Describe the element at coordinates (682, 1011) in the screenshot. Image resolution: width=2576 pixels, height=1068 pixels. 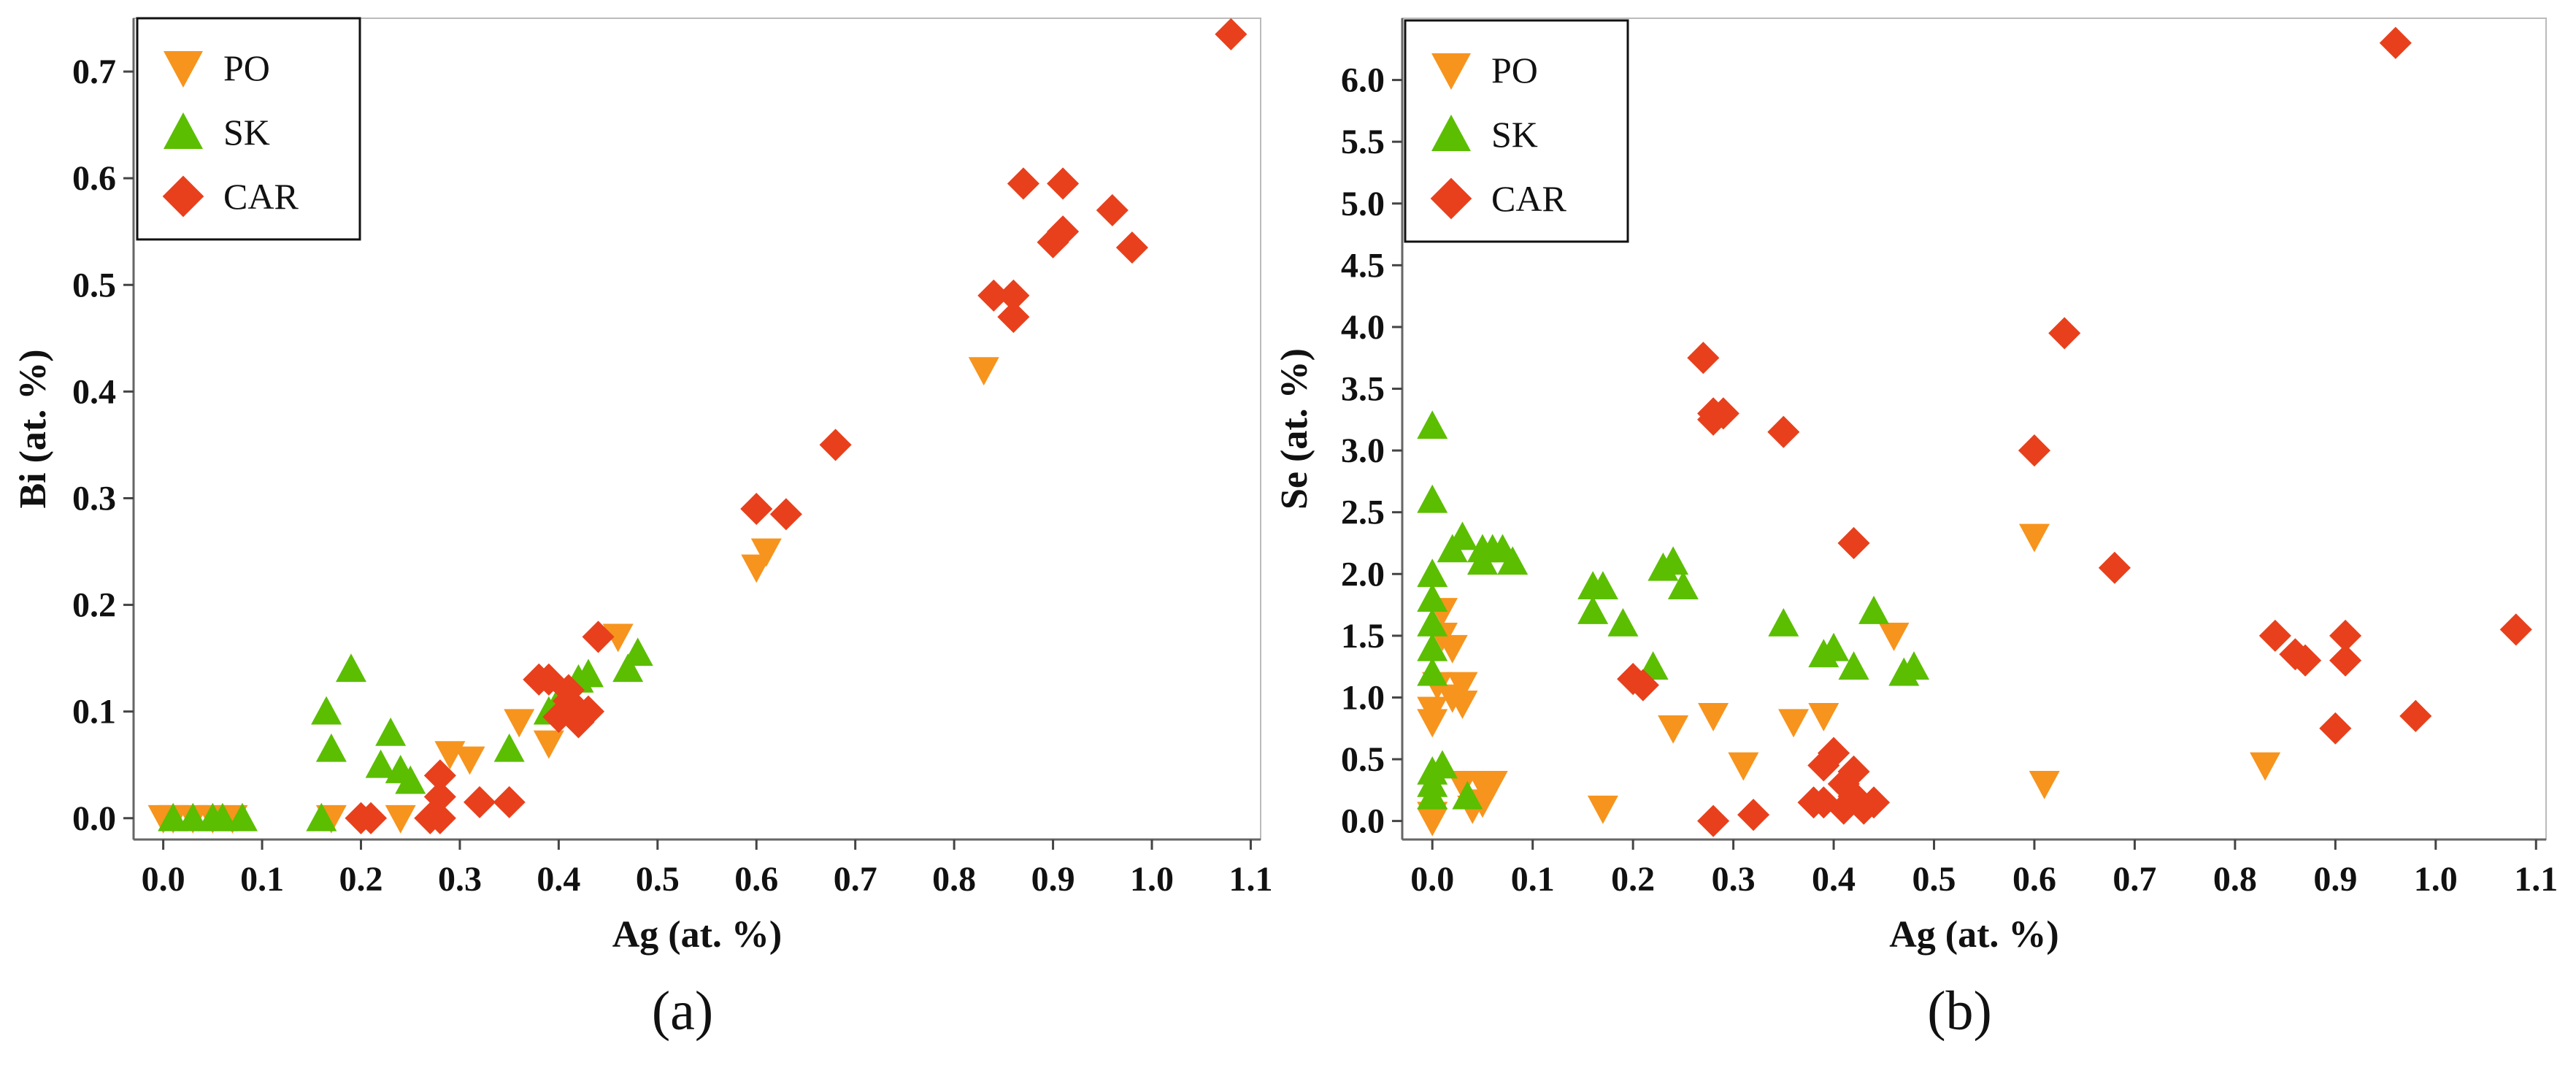
I see `panel-label: (a)` at that location.